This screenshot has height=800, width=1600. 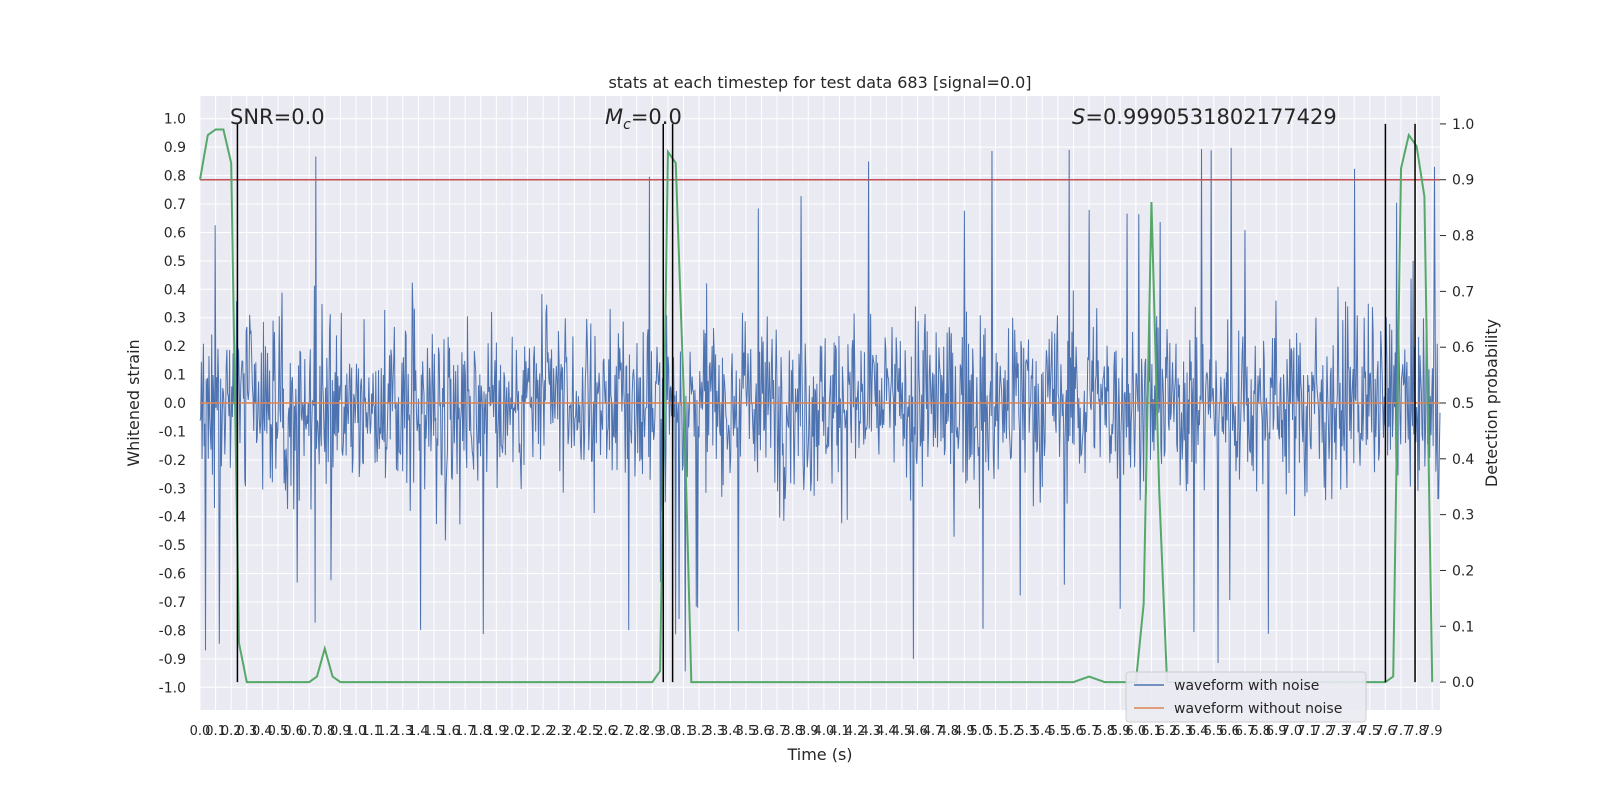 What do you see at coordinates (1354, 731) in the screenshot?
I see `x-tick-label: 7.4` at bounding box center [1354, 731].